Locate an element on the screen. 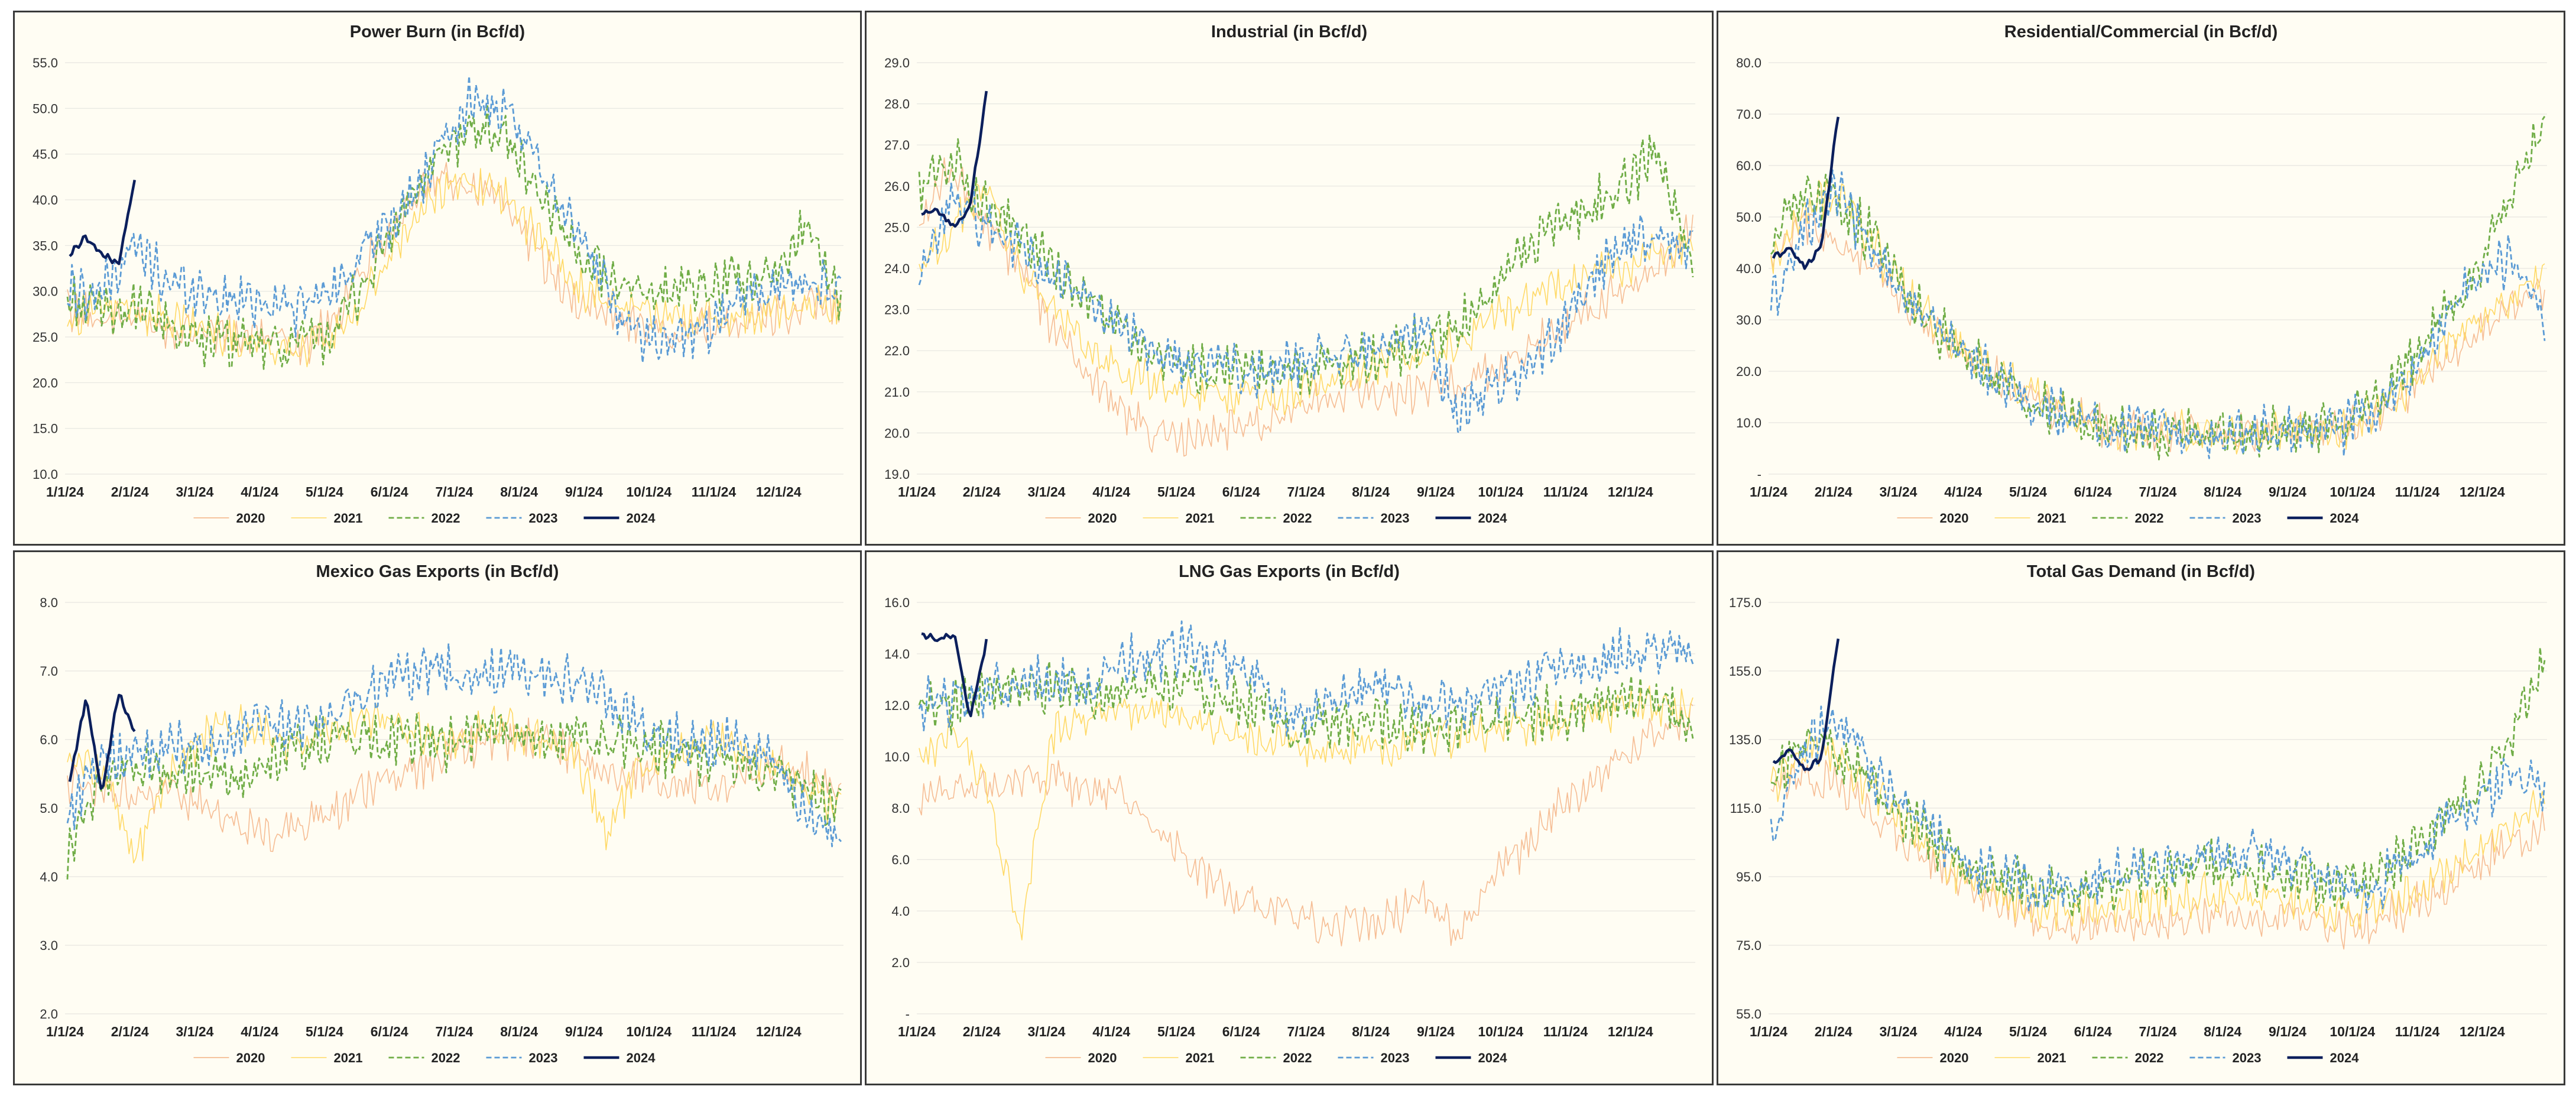 This screenshot has width=2576, height=1096. y-tick-label: 29.0 is located at coordinates (897, 63).